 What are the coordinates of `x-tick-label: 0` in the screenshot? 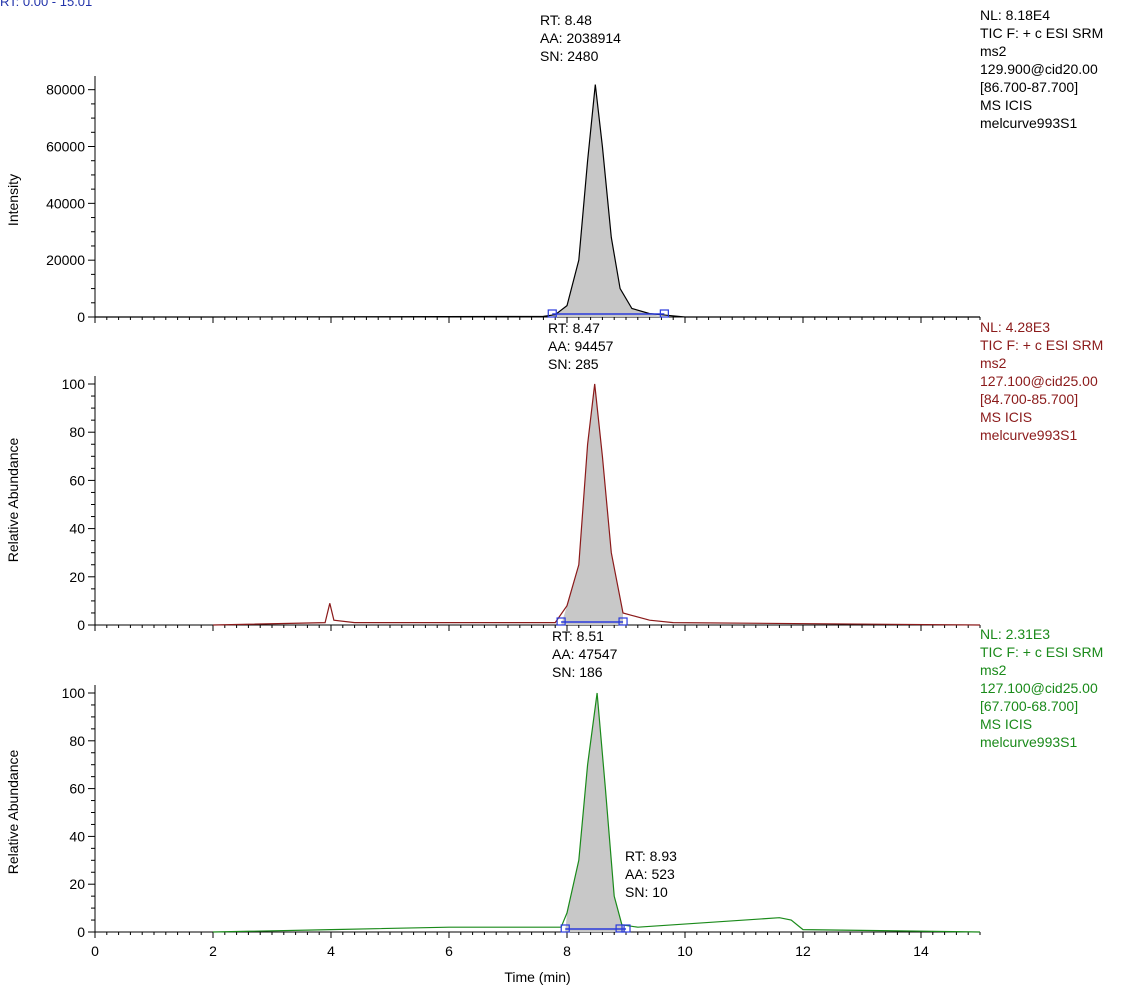 It's located at (95, 951).